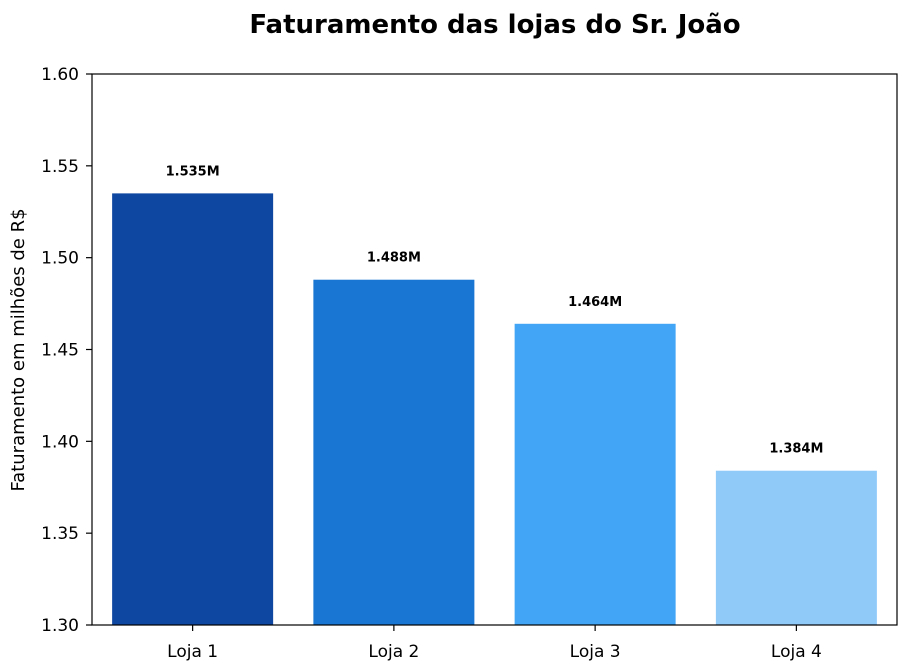  Describe the element at coordinates (60, 626) in the screenshot. I see `y-tick-label-1: 1.30` at that location.